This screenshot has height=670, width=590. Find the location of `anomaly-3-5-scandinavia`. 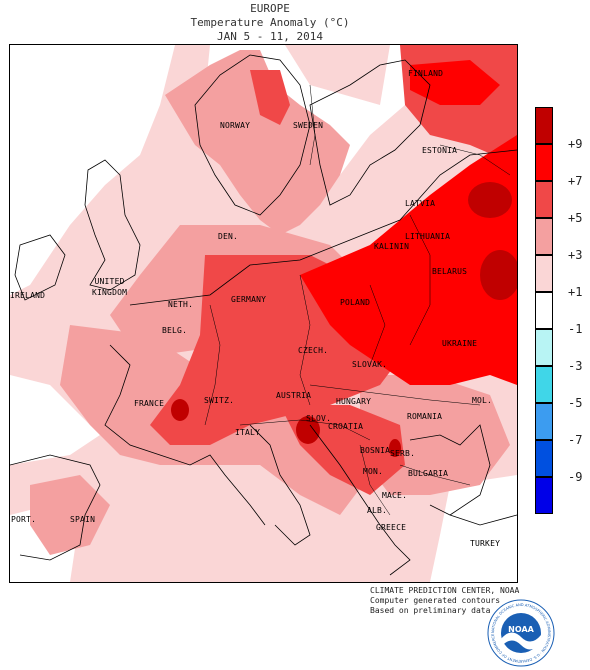

anomaly-3-5-scandinavia is located at coordinates (257, 142).